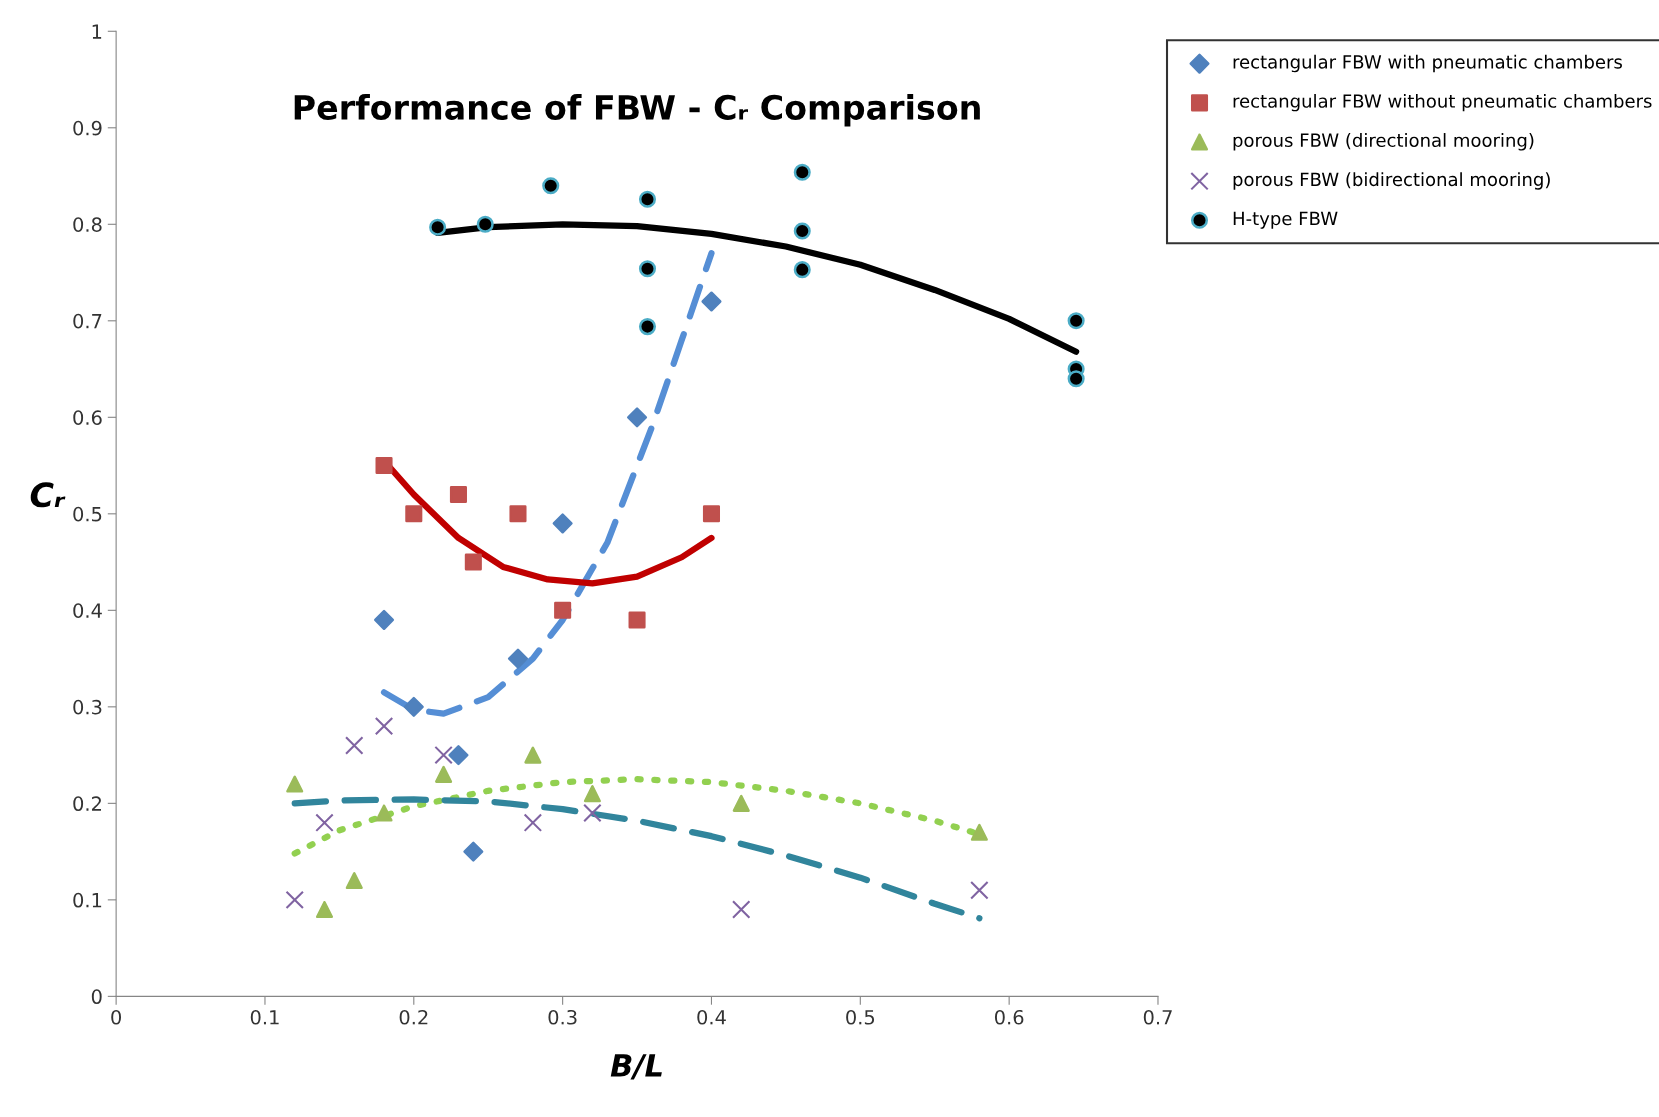 Image resolution: width=1659 pixels, height=1117 pixels. Describe the element at coordinates (96, 997) in the screenshot. I see `y-tick-label: 0` at that location.